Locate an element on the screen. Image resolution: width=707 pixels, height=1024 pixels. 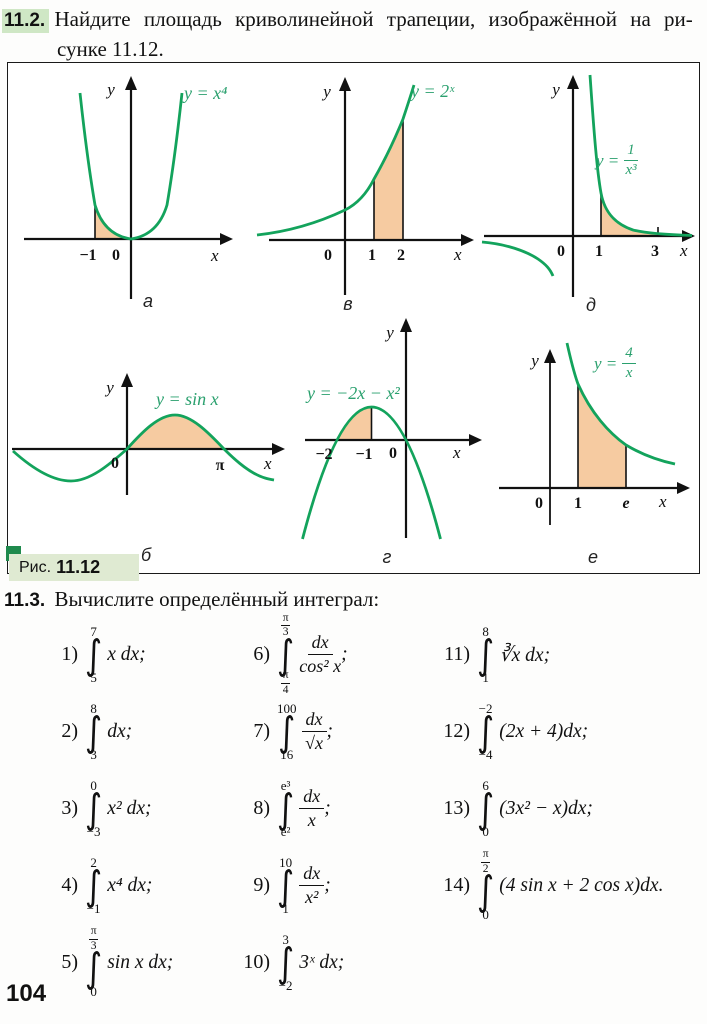
integral-sign-group: 7 ∫ 5 is located at coordinates (93, 655).